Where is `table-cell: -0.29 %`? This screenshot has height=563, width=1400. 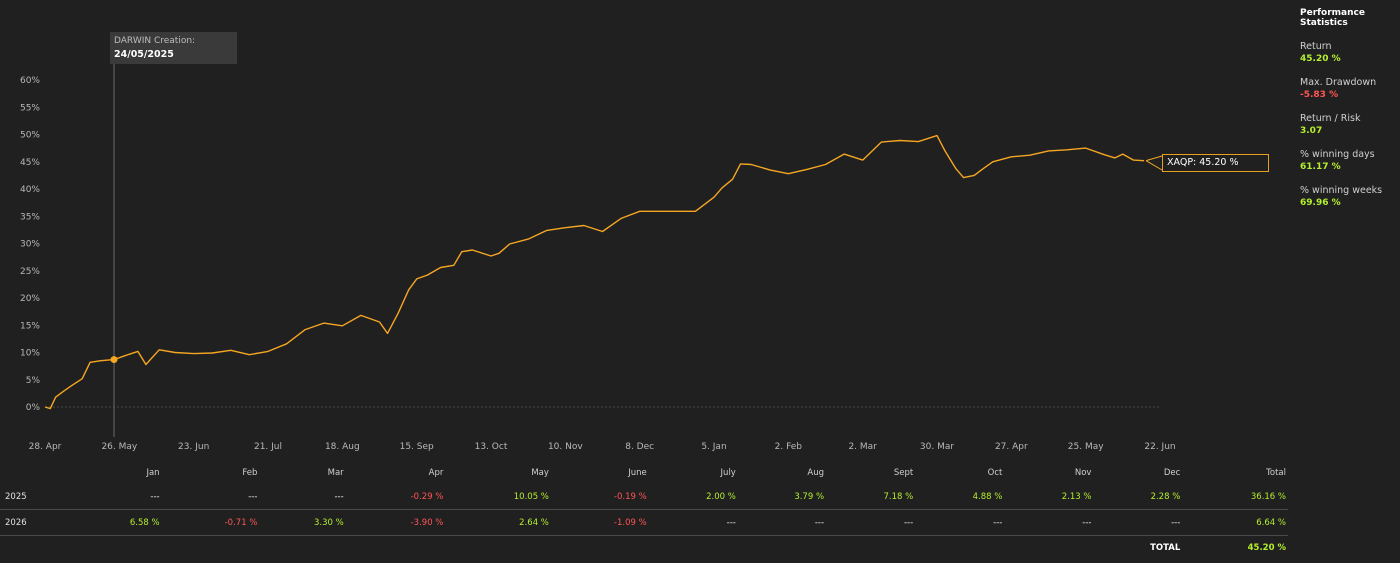
table-cell: -0.29 % is located at coordinates (395, 497).